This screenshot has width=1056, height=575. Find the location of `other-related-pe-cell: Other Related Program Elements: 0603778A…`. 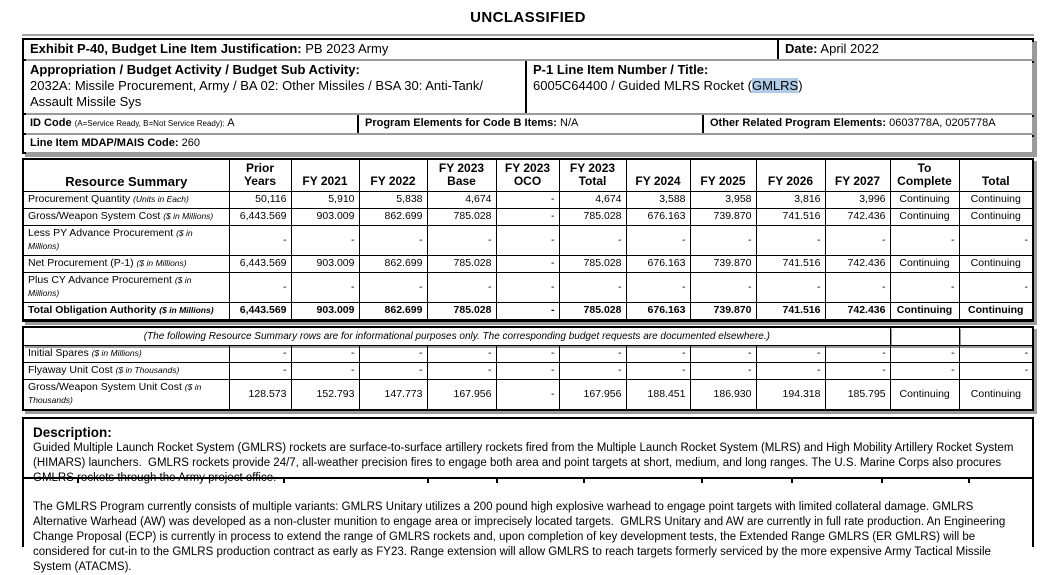

other-related-pe-cell: Other Related Program Elements: 0603778A… is located at coordinates (867, 124).